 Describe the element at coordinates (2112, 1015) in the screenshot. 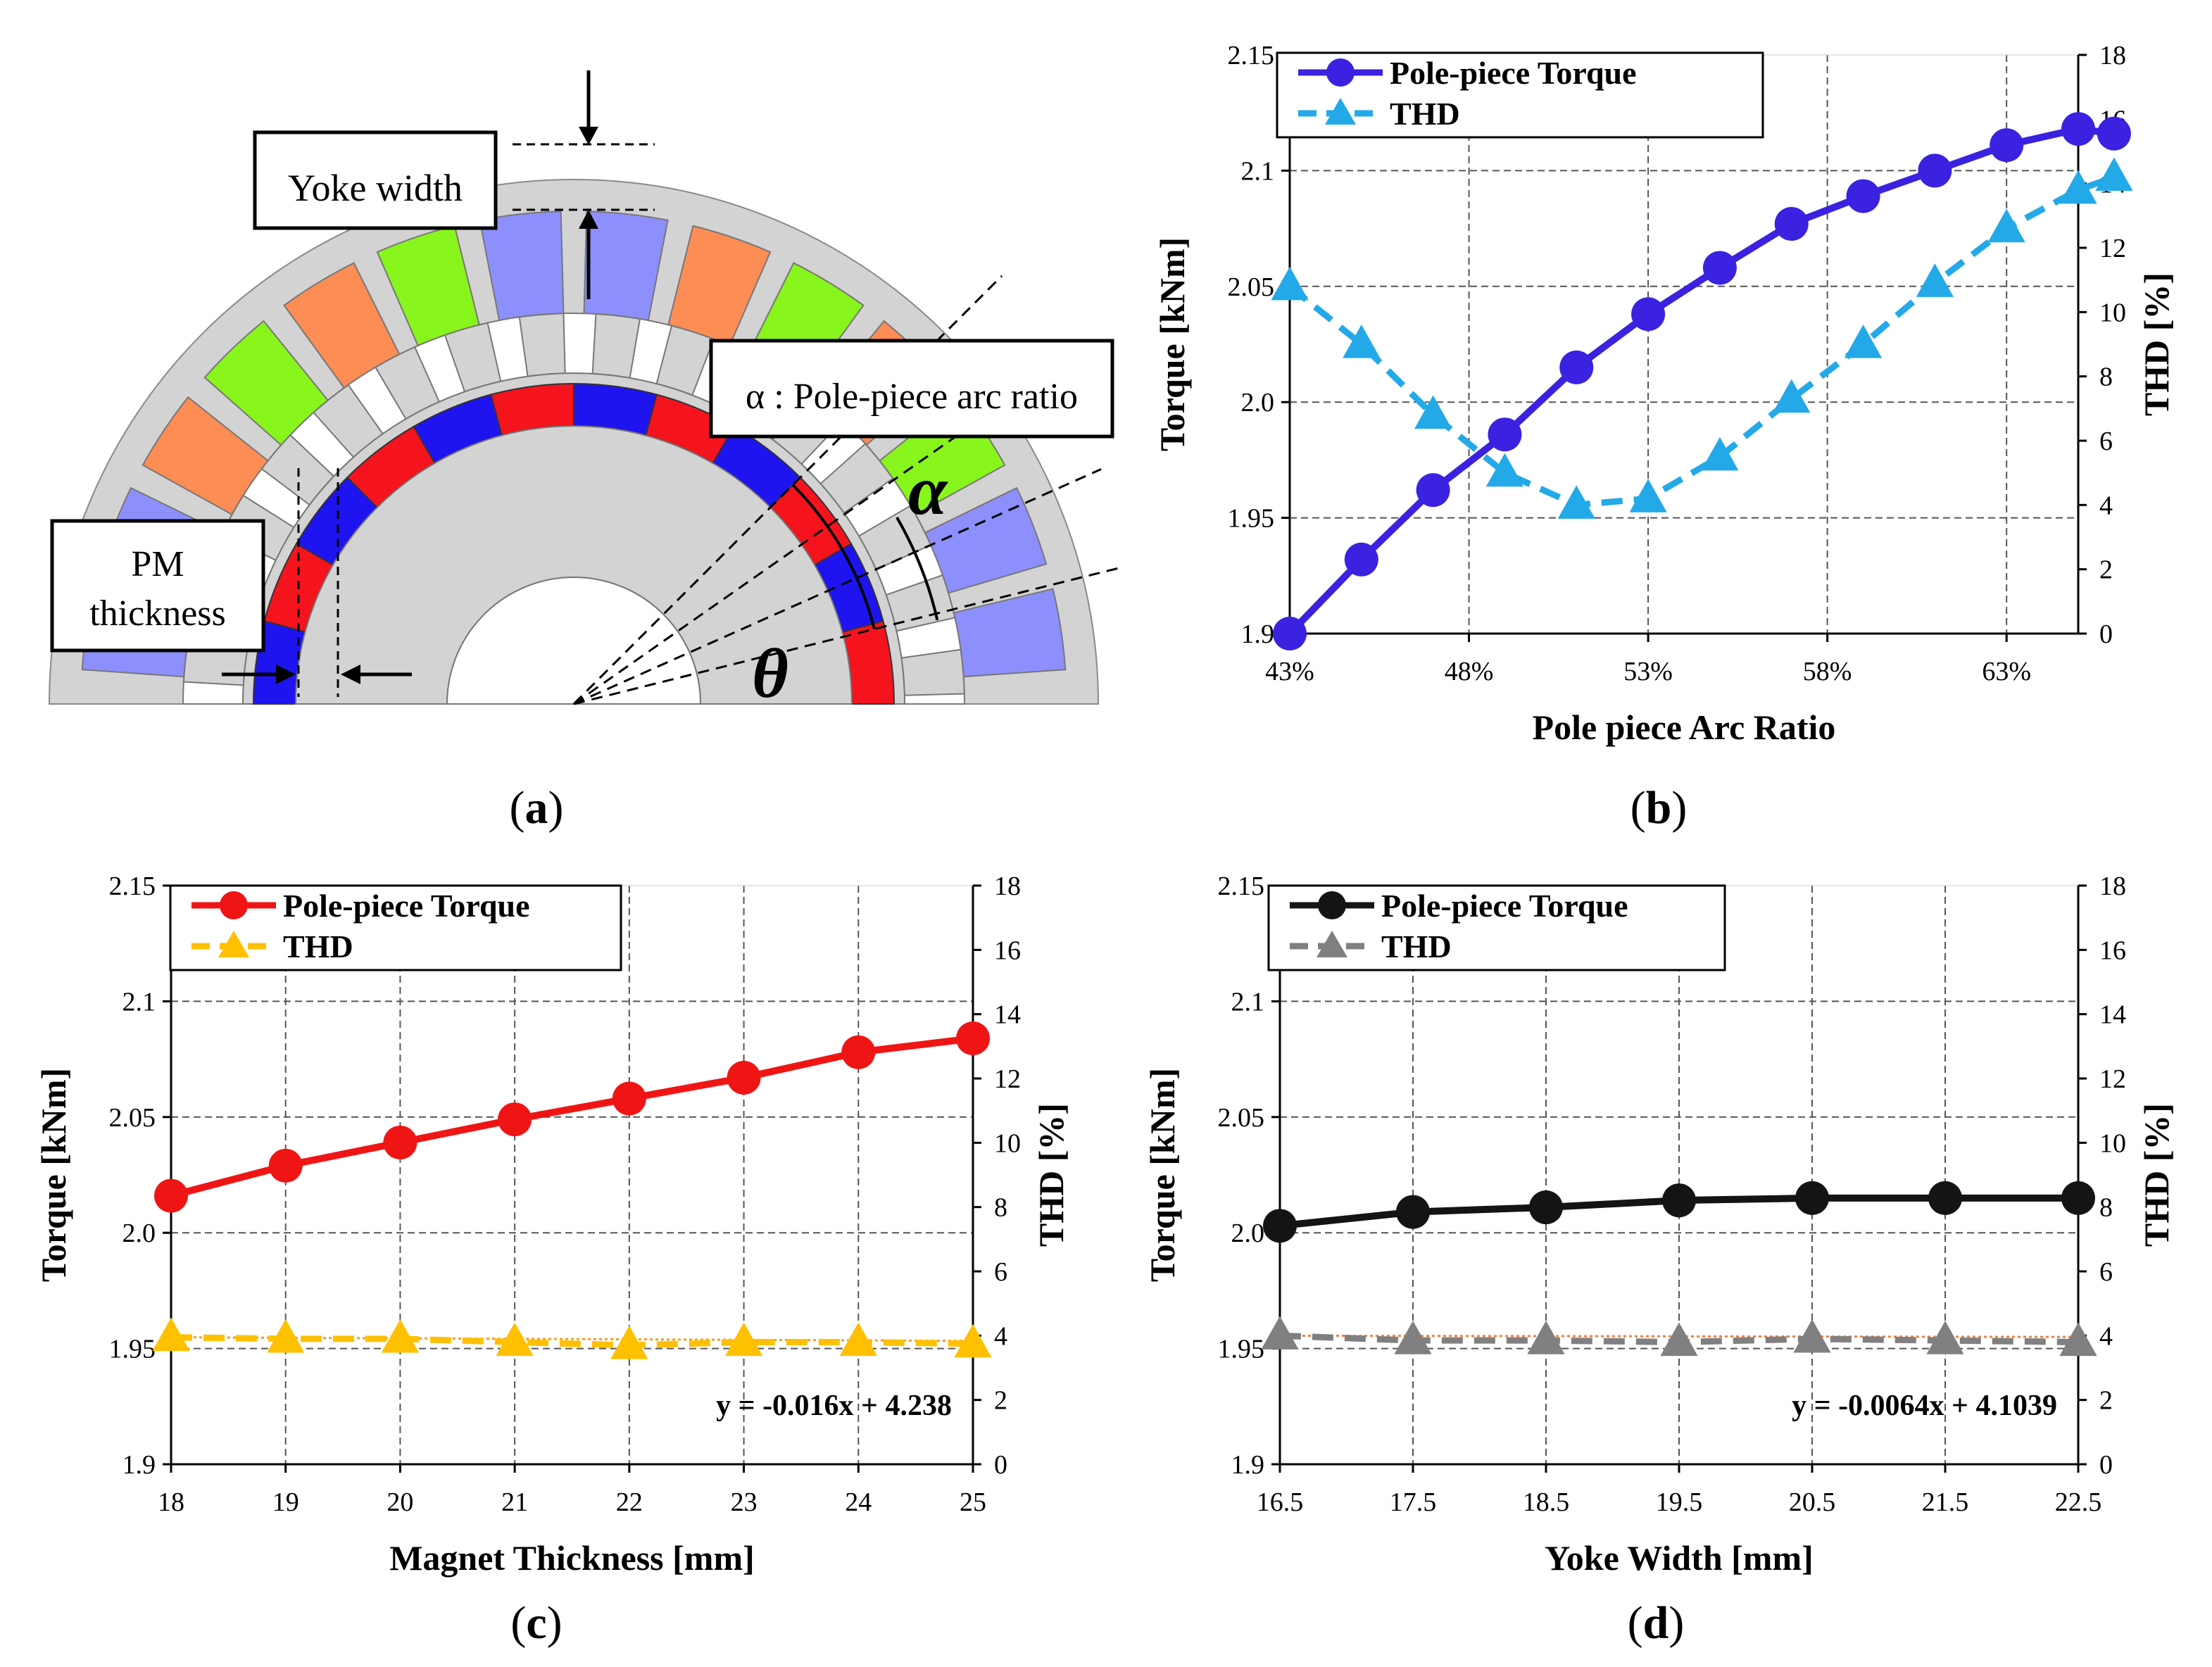

I see `chart-d-y2-tick-label: 14` at that location.